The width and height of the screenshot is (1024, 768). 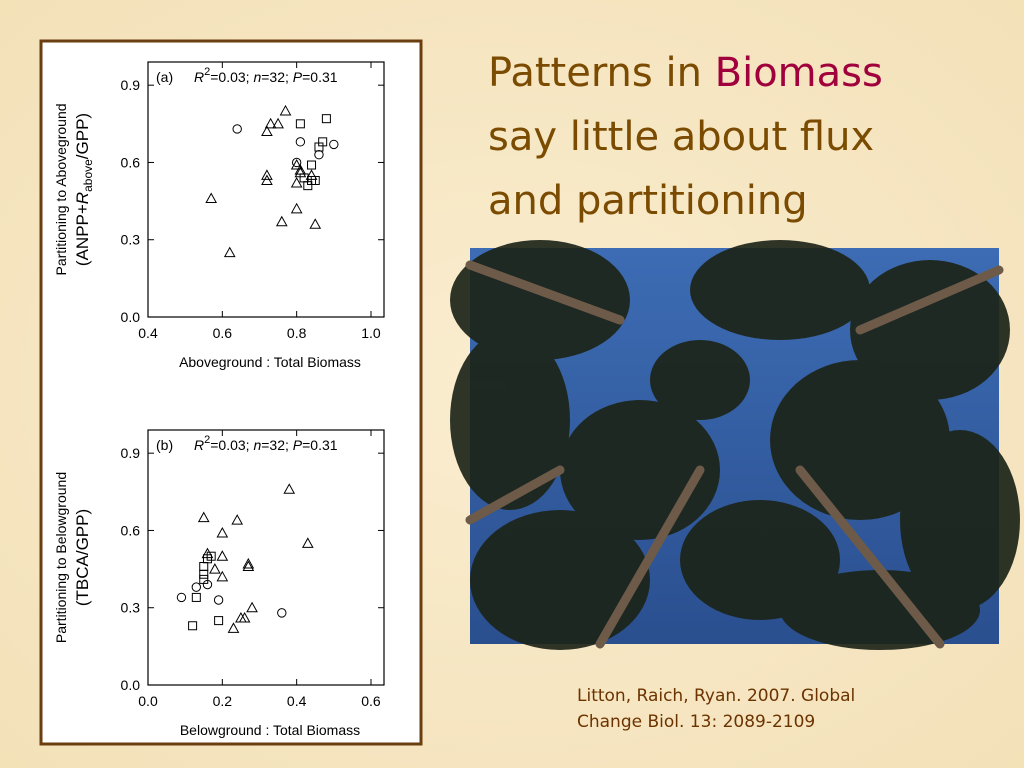 What do you see at coordinates (716, 696) in the screenshot?
I see `citation: Litton, Raich, Ryan. 2007. Global` at bounding box center [716, 696].